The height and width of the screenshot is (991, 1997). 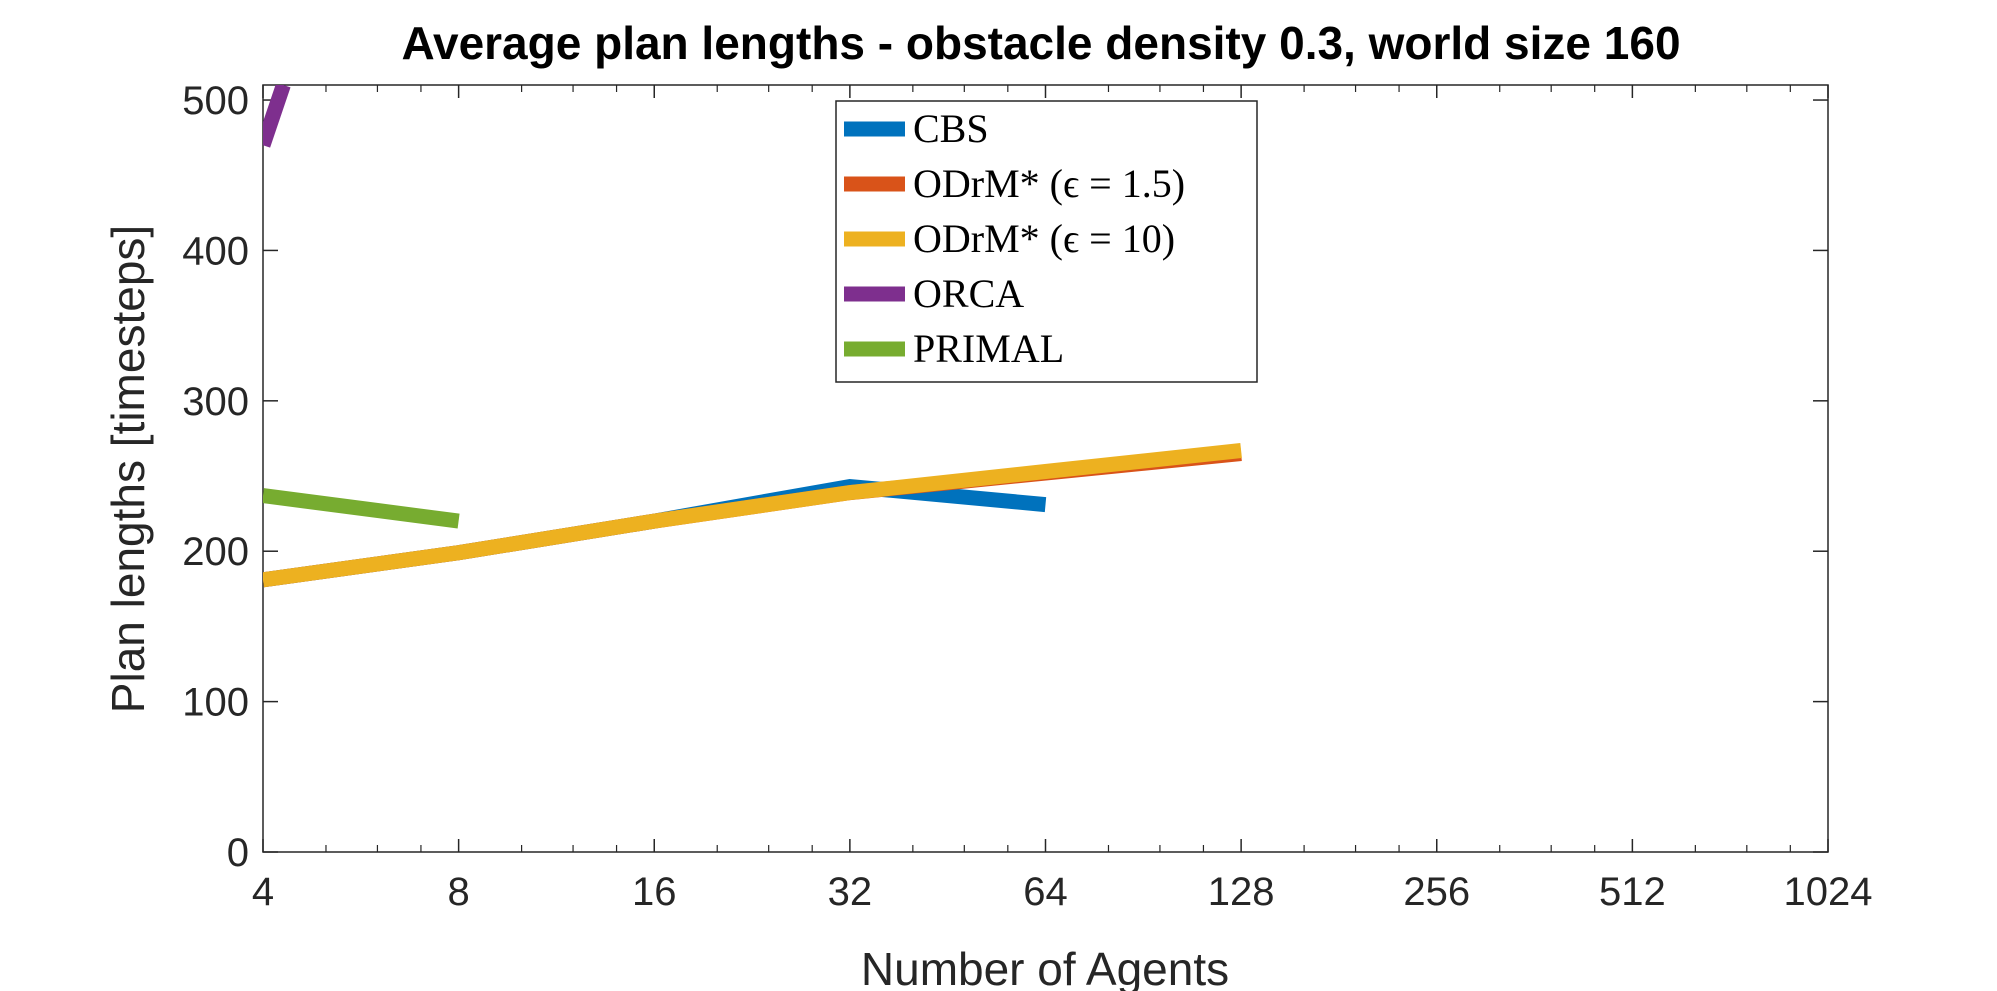 I want to click on x-tick-label: 1024, so click(x=1828, y=892).